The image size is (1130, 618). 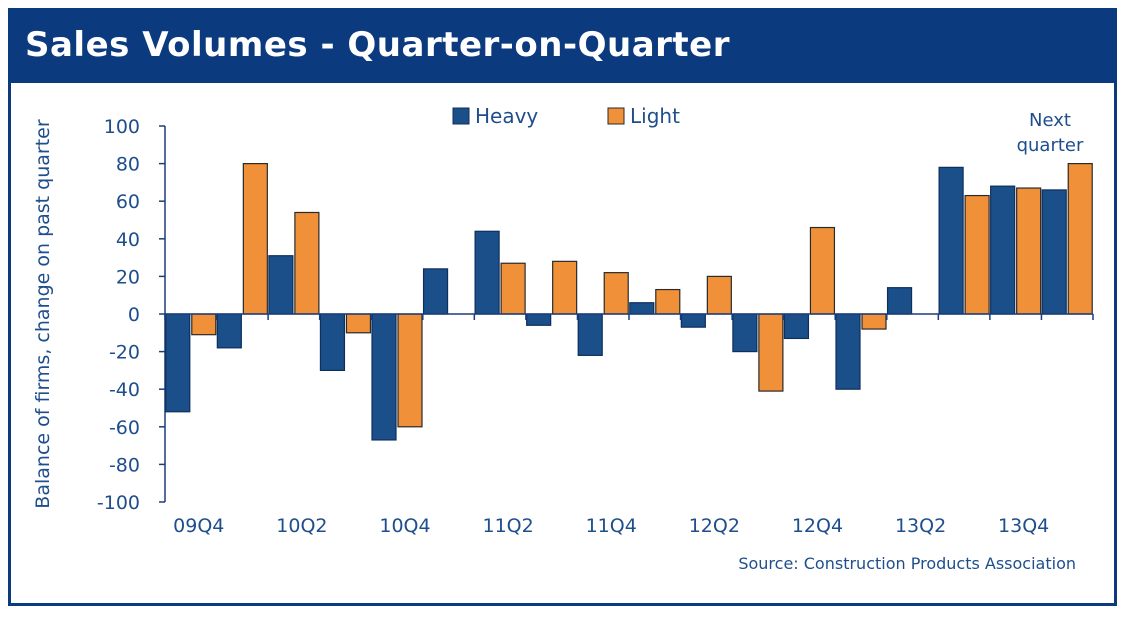 What do you see at coordinates (507, 526) in the screenshot?
I see `x-tick-label: 11Q2` at bounding box center [507, 526].